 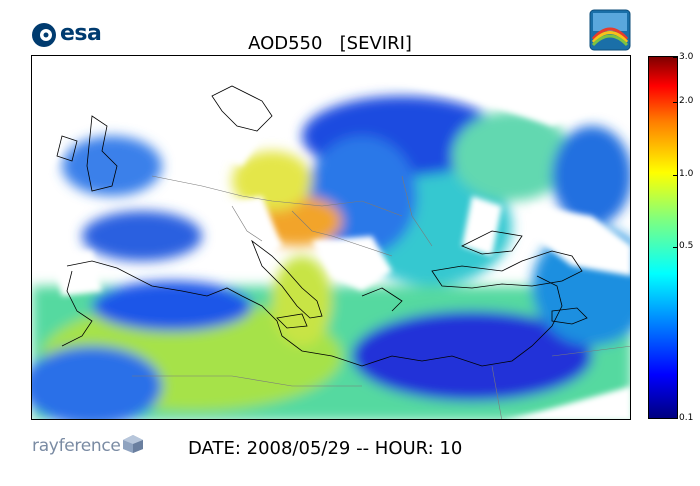 I want to click on esa-logo: esa, so click(x=71, y=35).